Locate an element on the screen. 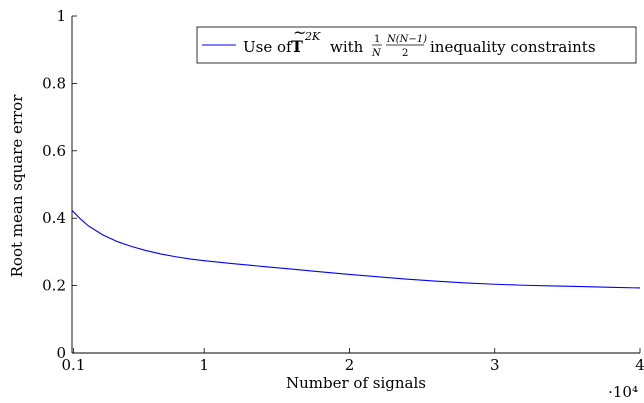  legend-text-use-of: Use of is located at coordinates (268, 47).